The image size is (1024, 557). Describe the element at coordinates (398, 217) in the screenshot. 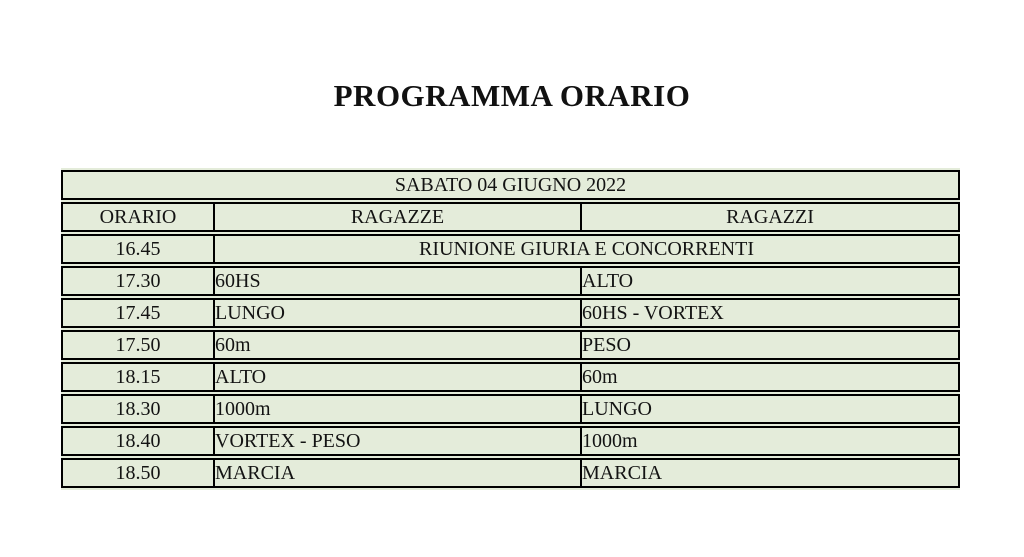

I see `column-header-ragazze: RAGAZZE` at that location.